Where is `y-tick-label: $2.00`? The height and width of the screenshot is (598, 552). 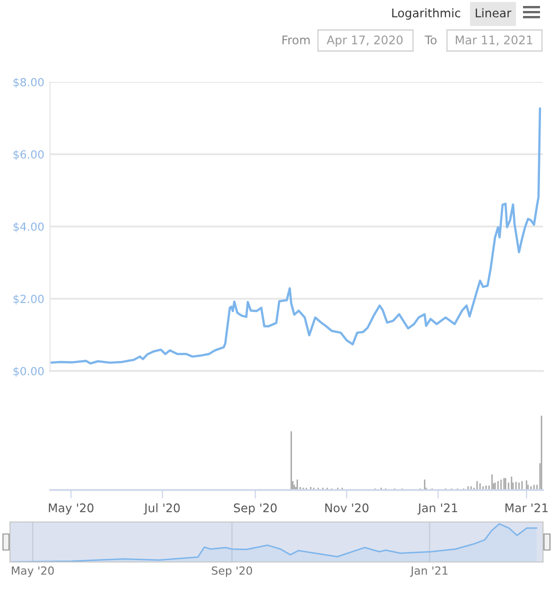 y-tick-label: $2.00 is located at coordinates (29, 299).